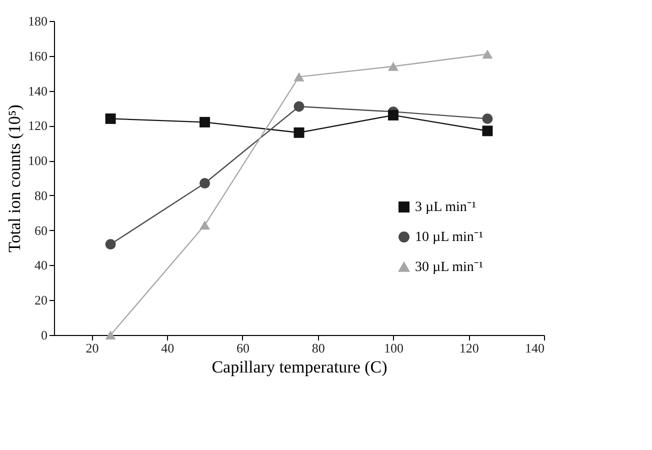 This screenshot has height=450, width=652. Describe the element at coordinates (38, 160) in the screenshot. I see `y-tick-label: 100` at that location.